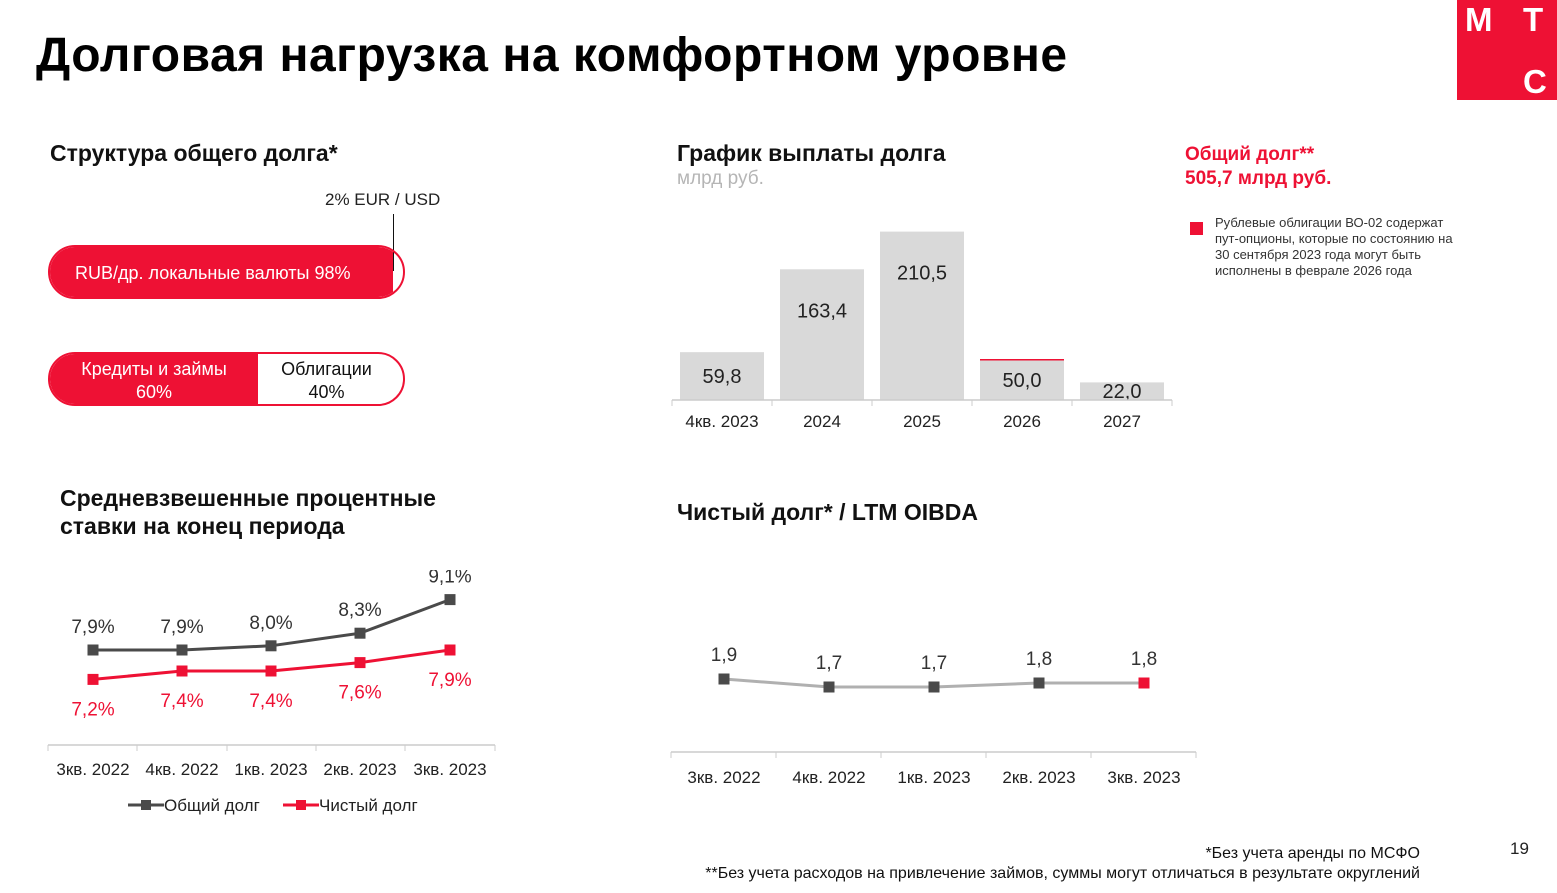 The image size is (1557, 893). I want to click on currency-main-label: RUB/др. локальные валюты 98%, so click(213, 273).